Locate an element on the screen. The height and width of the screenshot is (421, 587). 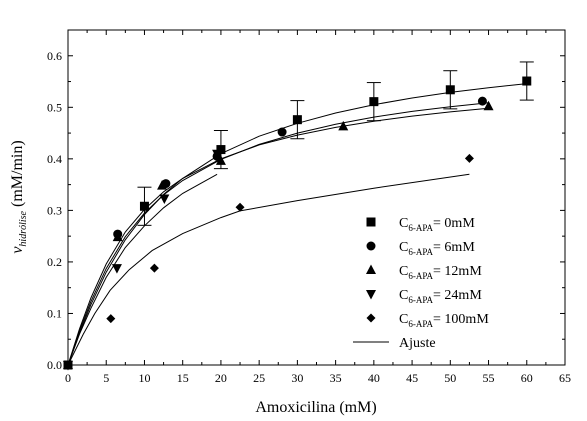
legend-label-series-2: C6-APA= 12mM is located at coordinates (440, 272).